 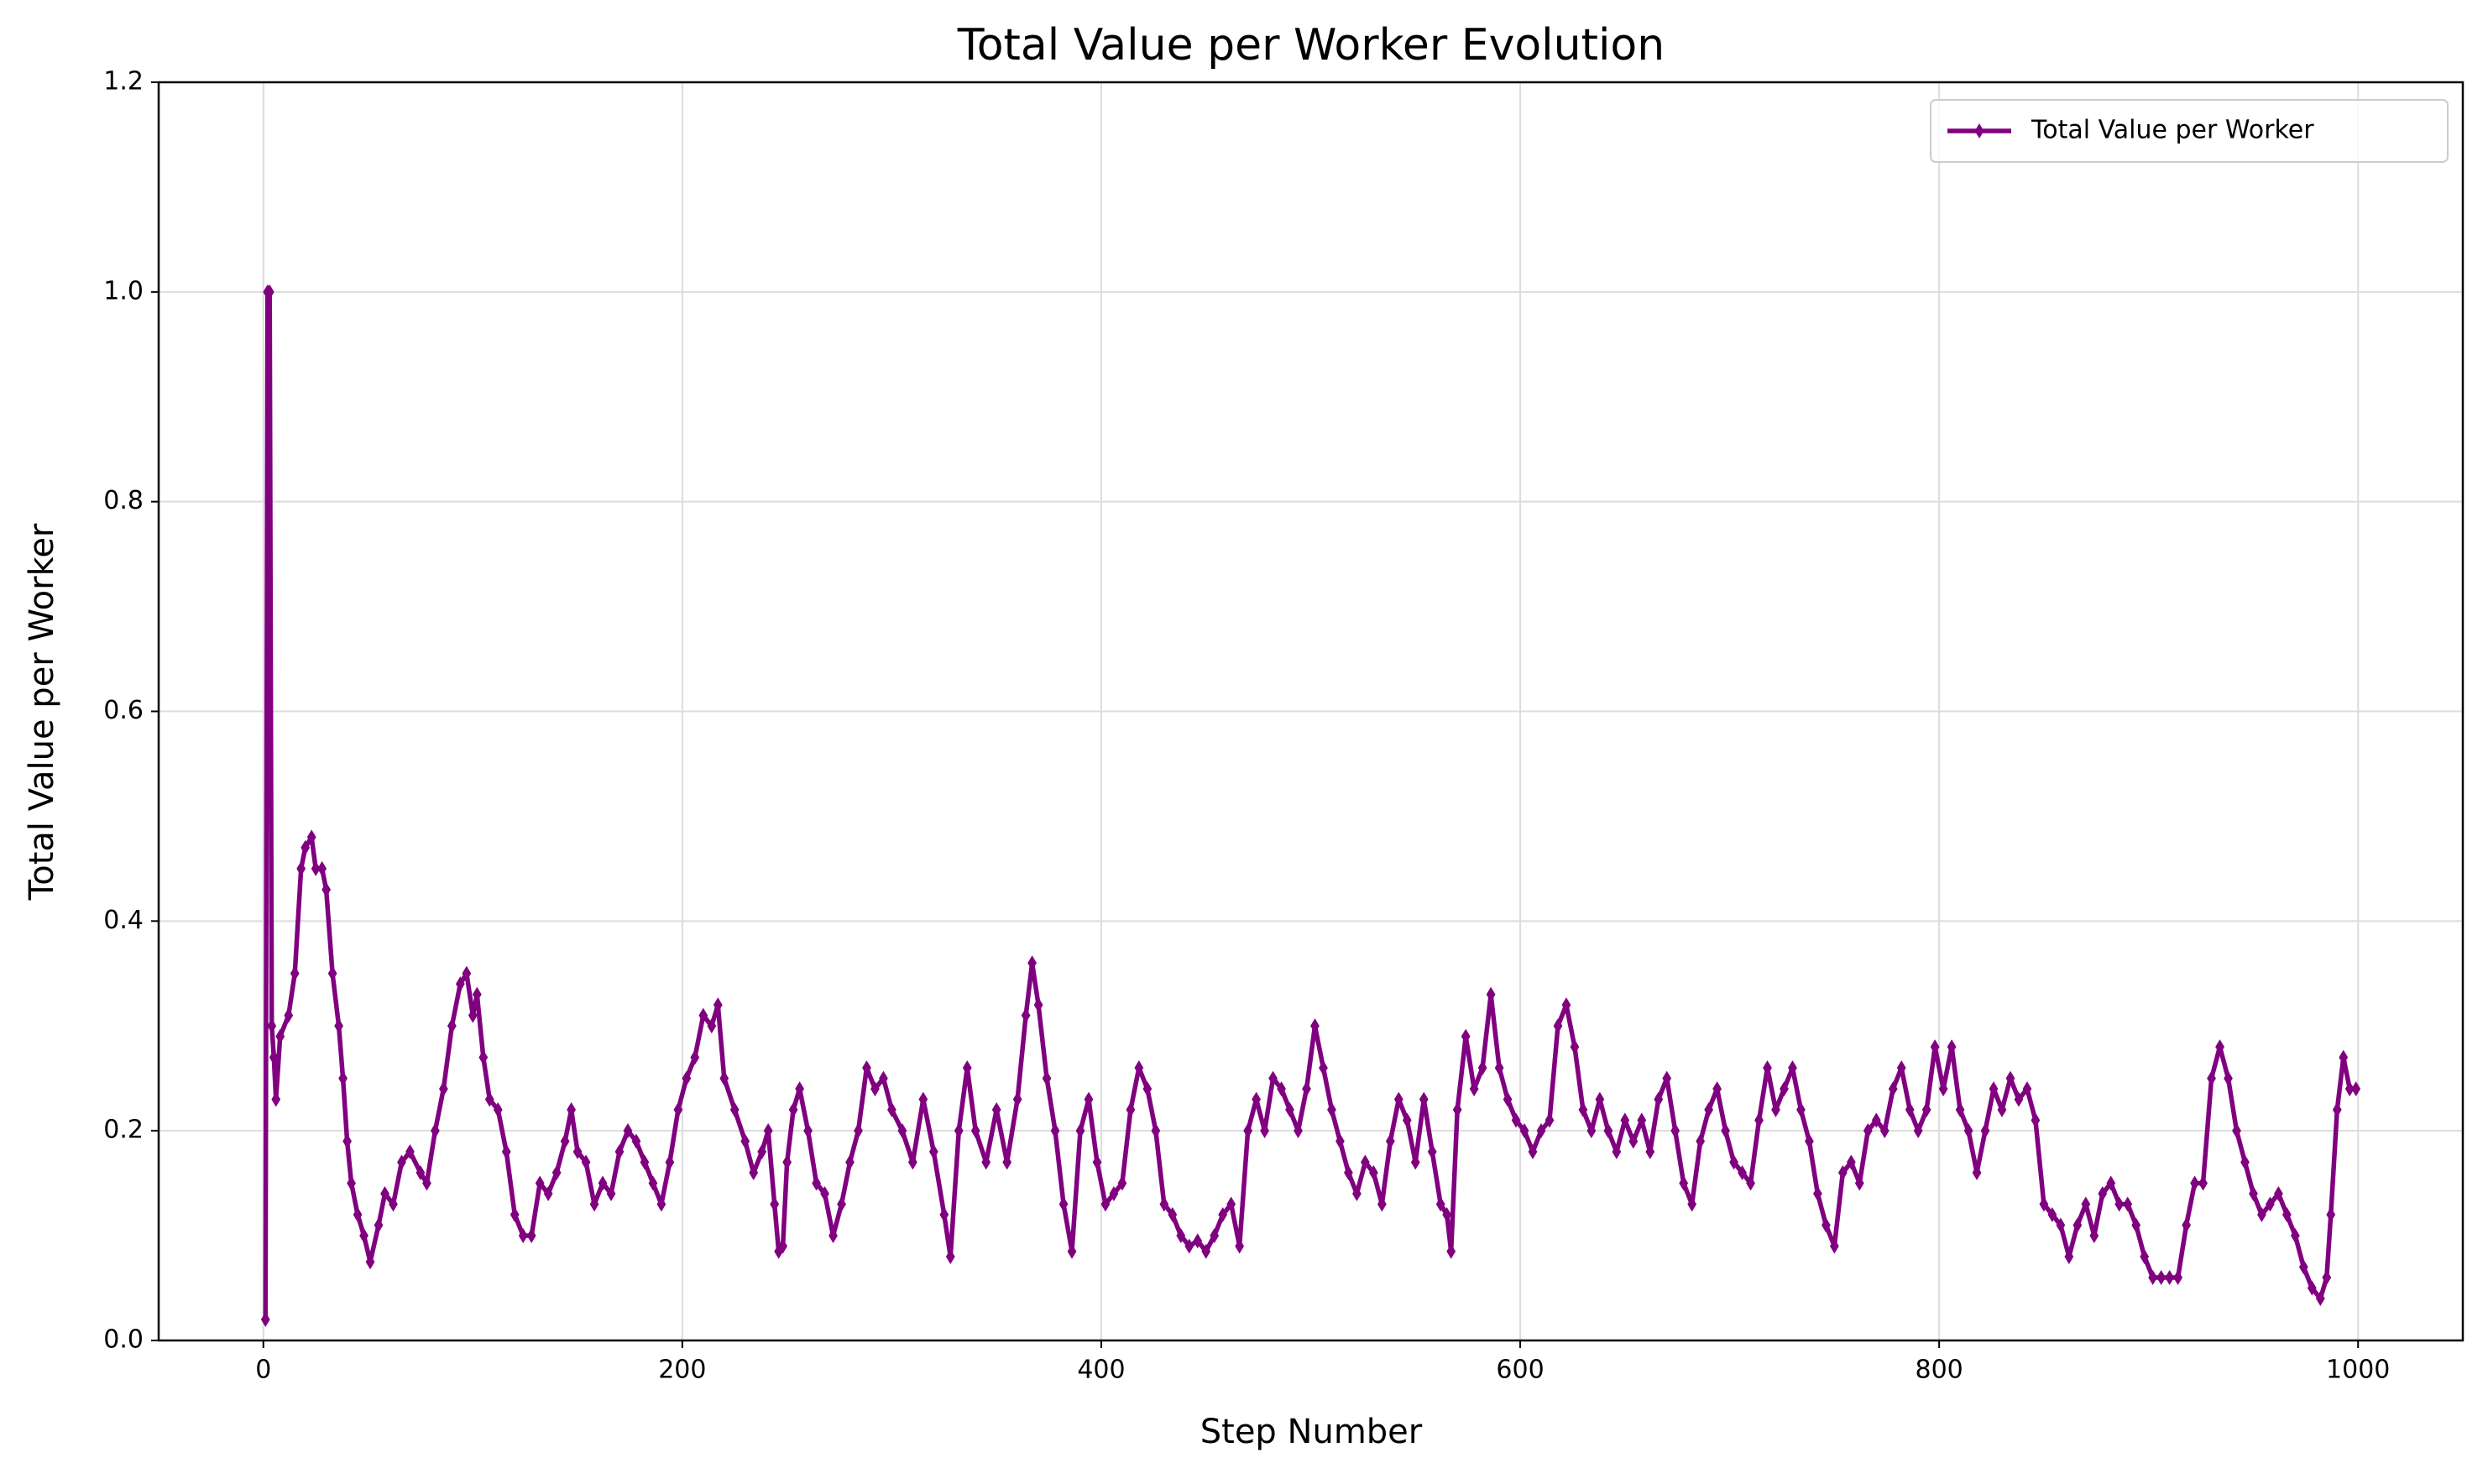 What do you see at coordinates (1520, 1370) in the screenshot?
I see `x-tick-label: 600` at bounding box center [1520, 1370].